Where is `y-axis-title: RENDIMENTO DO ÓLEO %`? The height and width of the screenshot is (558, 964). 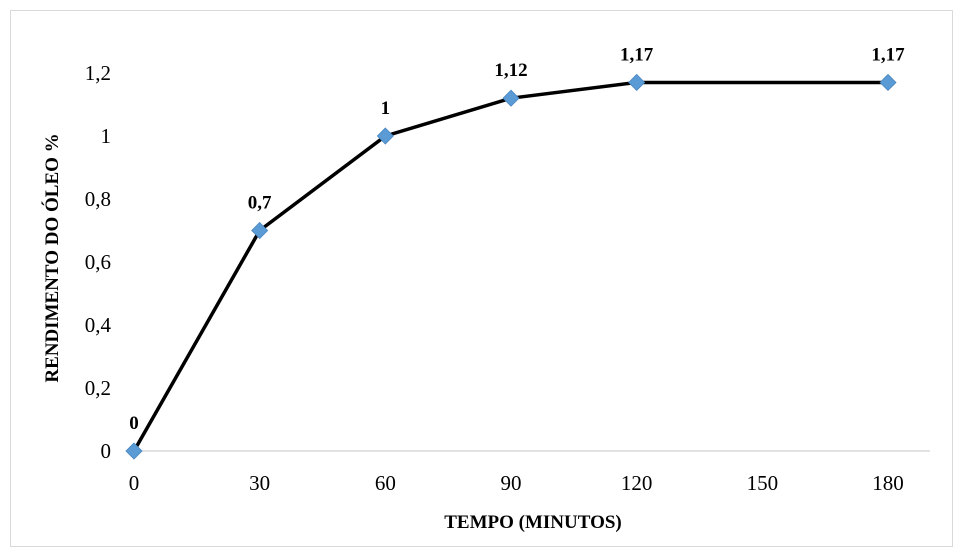
y-axis-title: RENDIMENTO DO ÓLEO % is located at coordinates (52, 257).